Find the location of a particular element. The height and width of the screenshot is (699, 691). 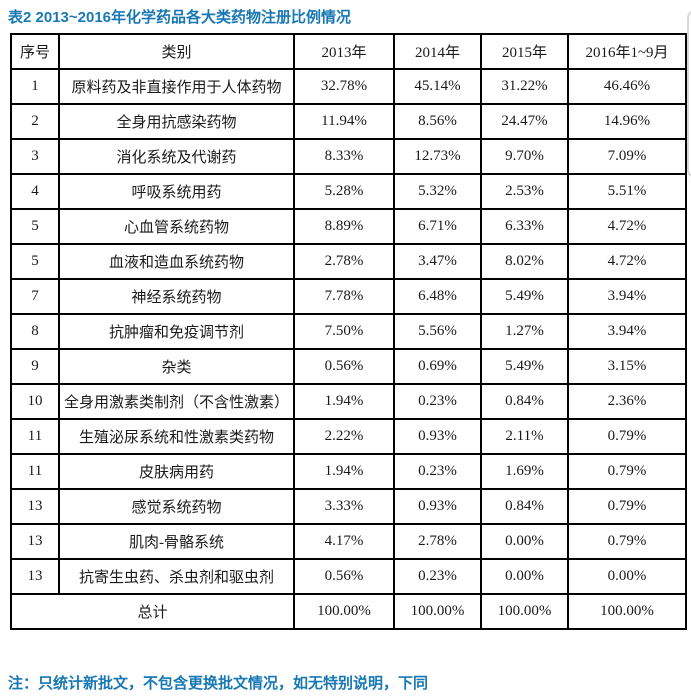

column-header: 2014年 is located at coordinates (437, 51).